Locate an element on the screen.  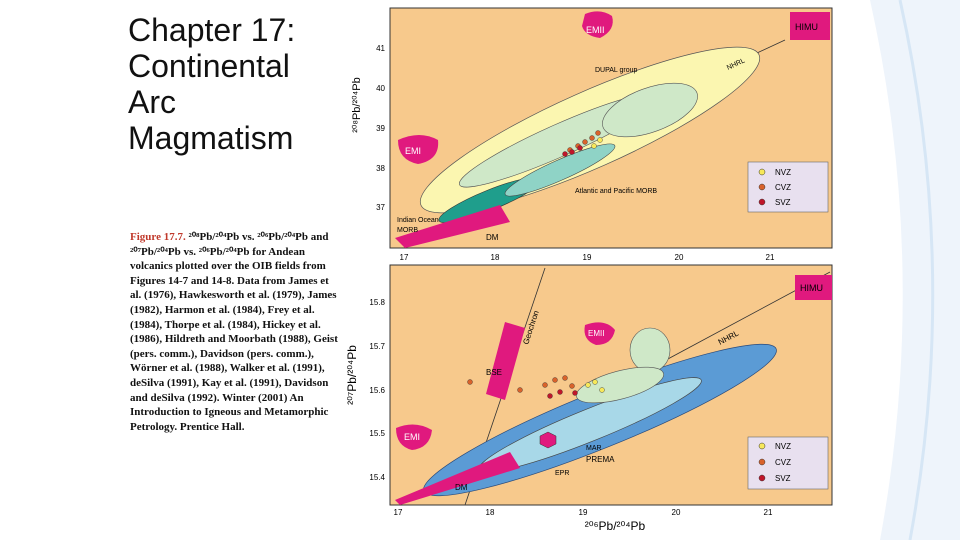
title-line: Magmatism is located at coordinates (211, 138).